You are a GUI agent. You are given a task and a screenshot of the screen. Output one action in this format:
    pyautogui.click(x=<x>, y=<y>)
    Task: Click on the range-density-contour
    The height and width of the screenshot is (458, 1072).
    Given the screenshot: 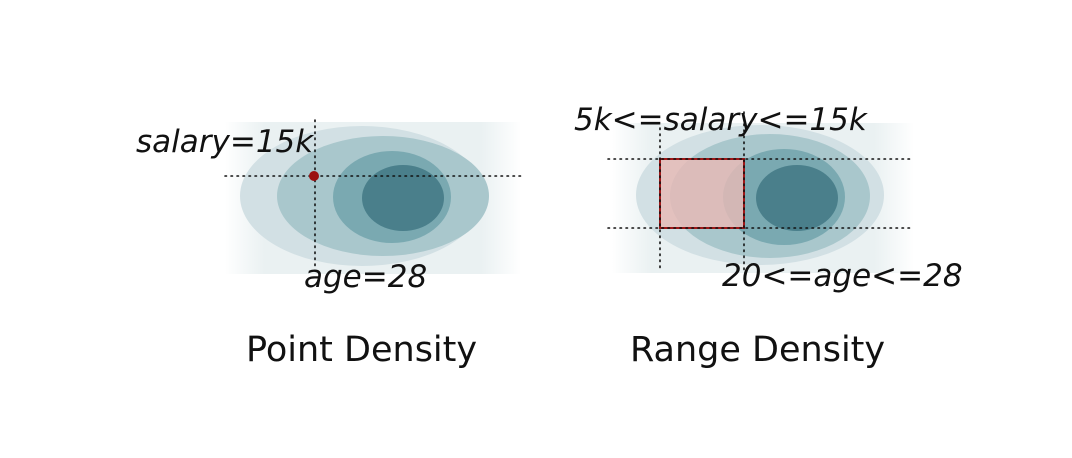 What is the action you would take?
    pyautogui.click(x=763, y=198)
    